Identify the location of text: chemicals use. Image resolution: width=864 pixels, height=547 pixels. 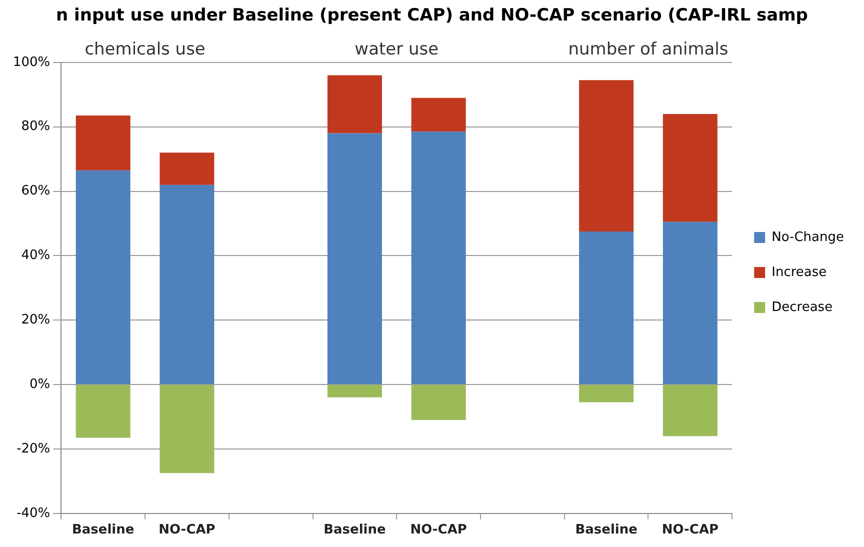
(145, 49).